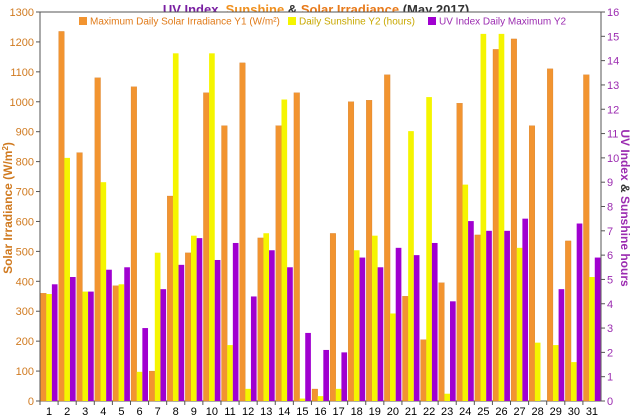 This screenshot has width=633, height=418. I want to click on legend-swatch-sunshine-bar, so click(292, 21).